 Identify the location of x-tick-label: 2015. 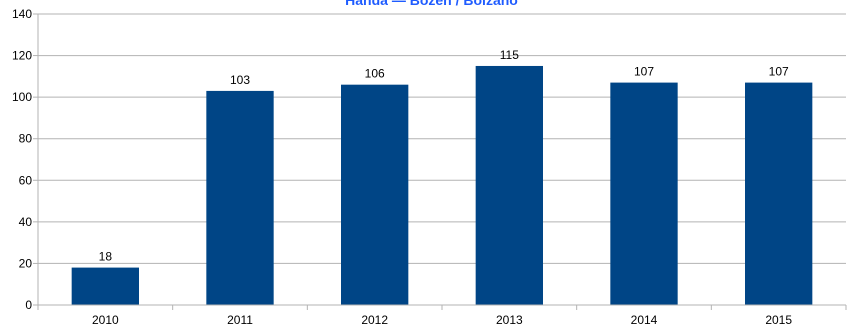
(778, 320).